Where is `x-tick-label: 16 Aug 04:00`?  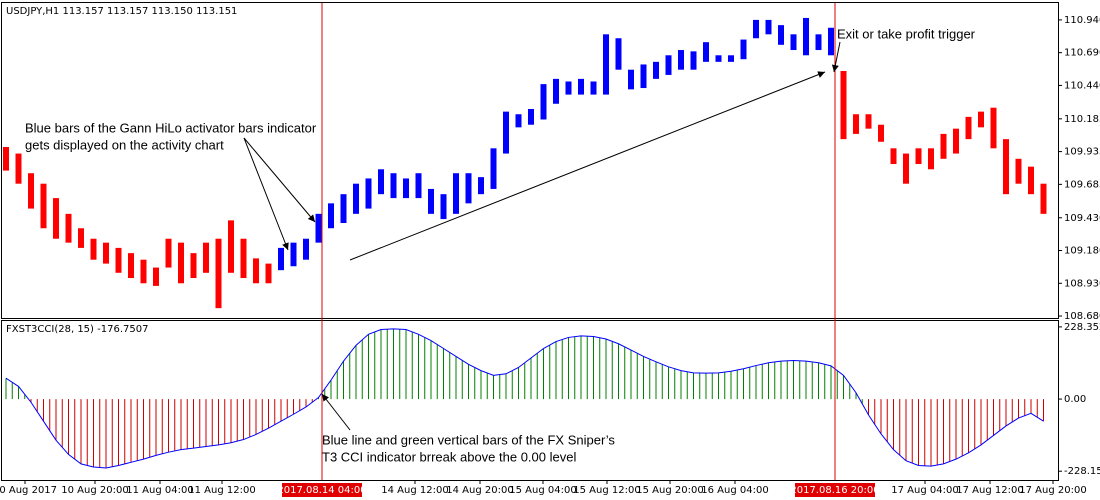 x-tick-label: 16 Aug 04:00 is located at coordinates (734, 490).